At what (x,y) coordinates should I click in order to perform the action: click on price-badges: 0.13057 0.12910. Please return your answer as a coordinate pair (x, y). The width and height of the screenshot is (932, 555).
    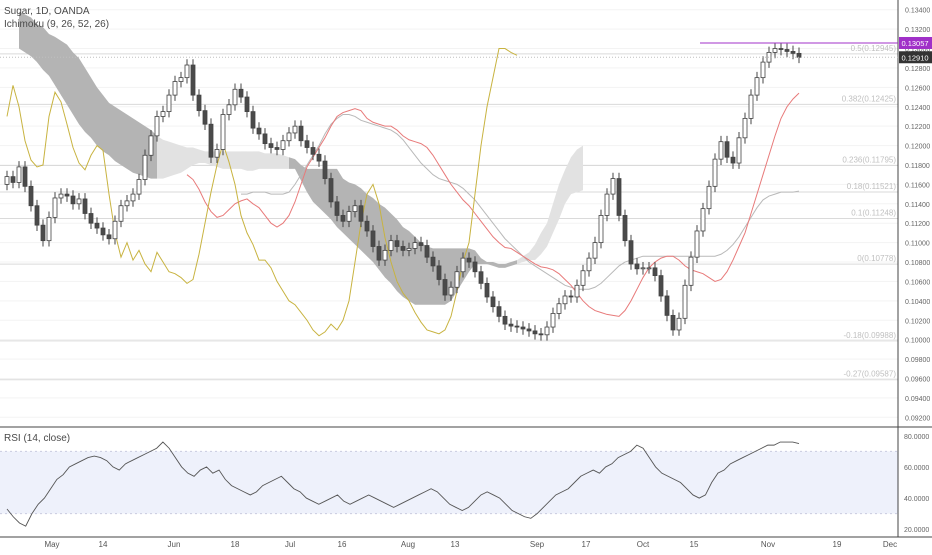
    Looking at the image, I should click on (466, 50).